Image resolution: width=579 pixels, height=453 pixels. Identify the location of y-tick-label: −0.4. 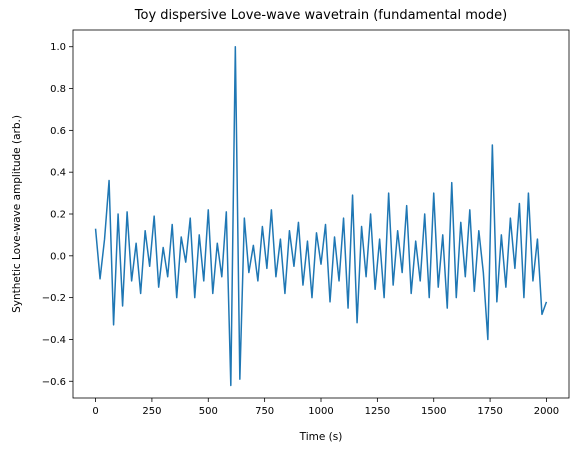
(54, 340).